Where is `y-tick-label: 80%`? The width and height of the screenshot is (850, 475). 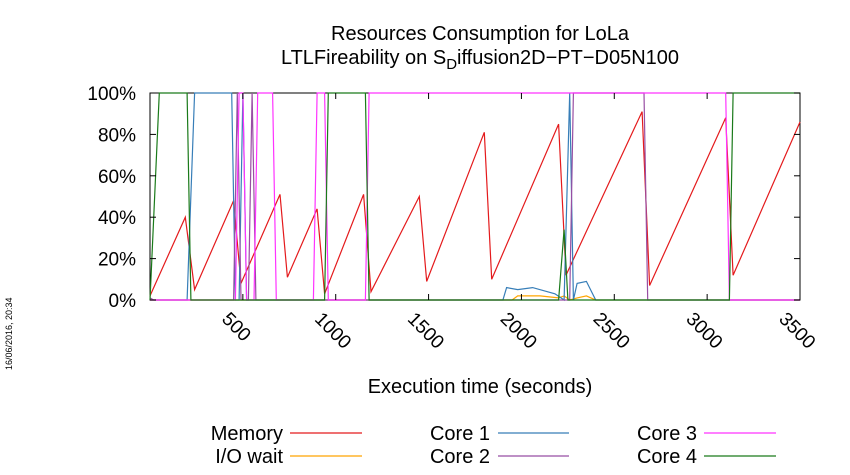
y-tick-label: 80% is located at coordinates (117, 135).